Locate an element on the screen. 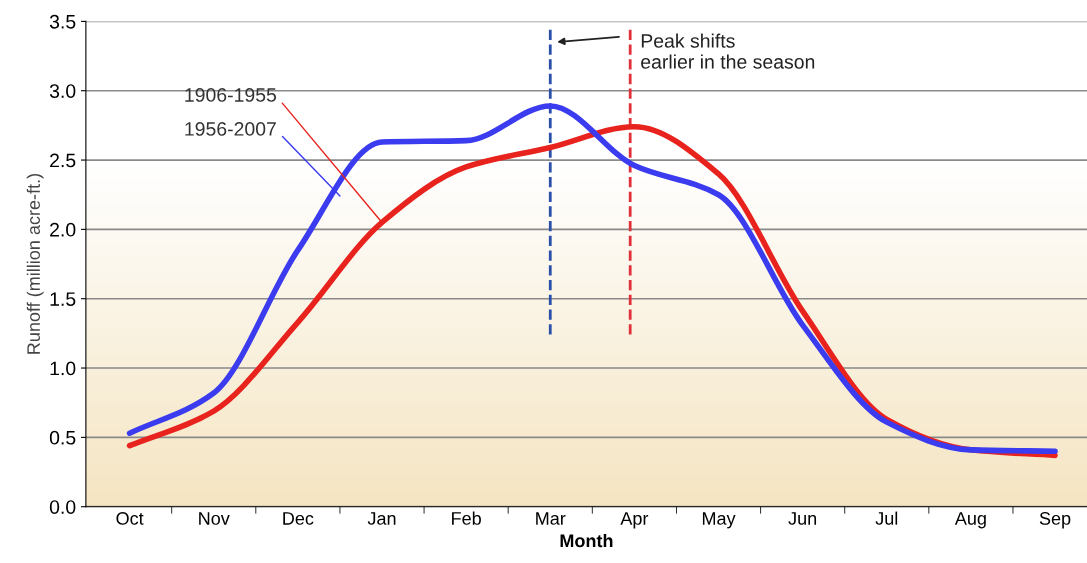 Image resolution: width=1087 pixels, height=563 pixels. y-tick-label: 3.5 is located at coordinates (62, 21).